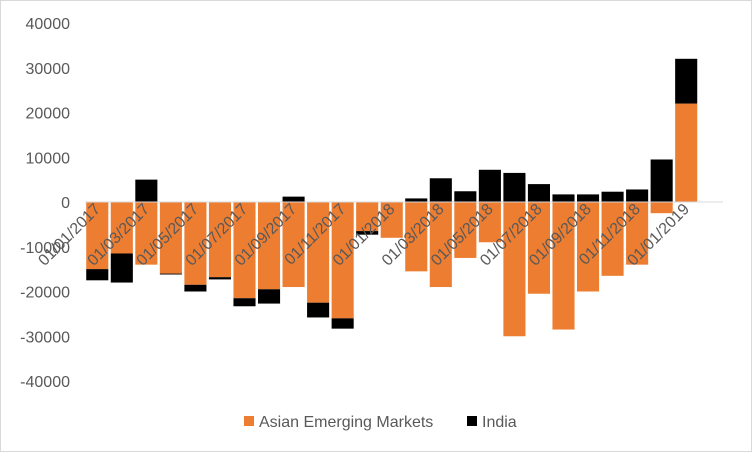 This screenshot has width=752, height=452. I want to click on y-tick-label: -40000, so click(45, 382).